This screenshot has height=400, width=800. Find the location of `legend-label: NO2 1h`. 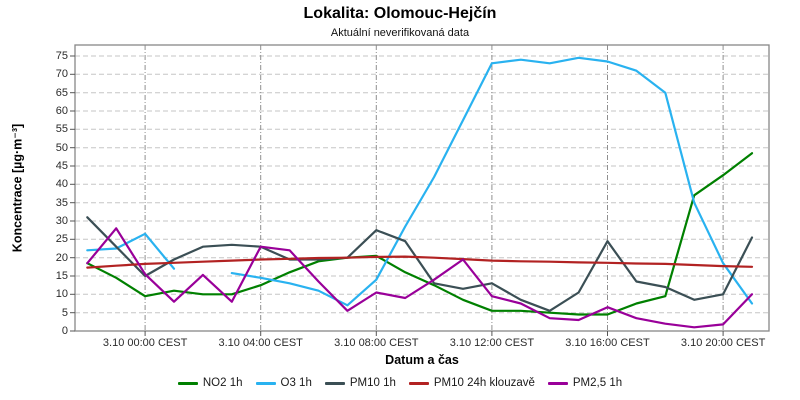

legend-label: NO2 1h is located at coordinates (222, 383).